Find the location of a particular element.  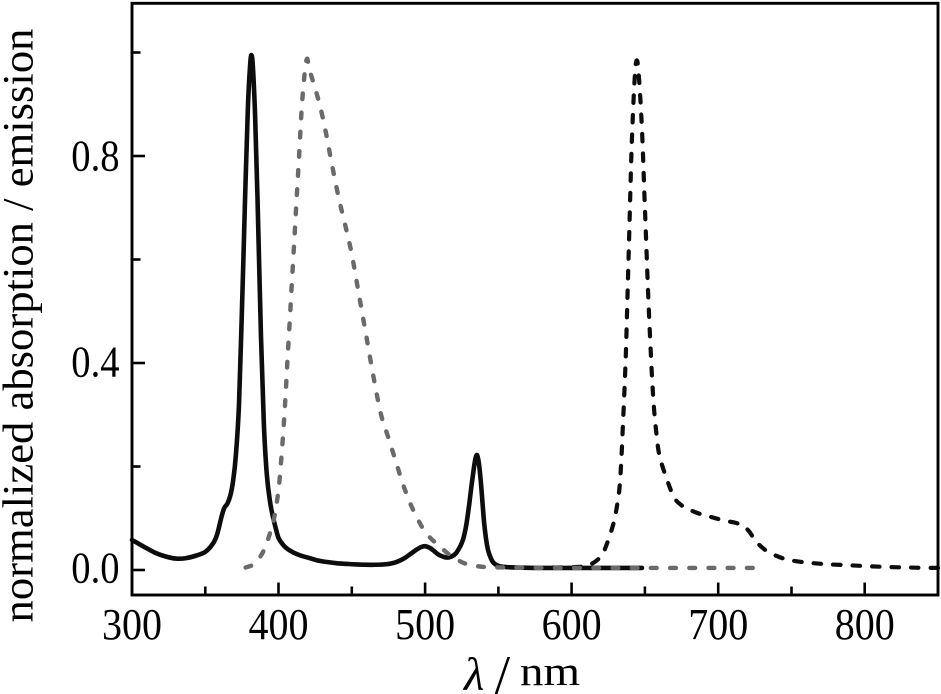

svg-text: 0.4 is located at coordinates (95, 361).